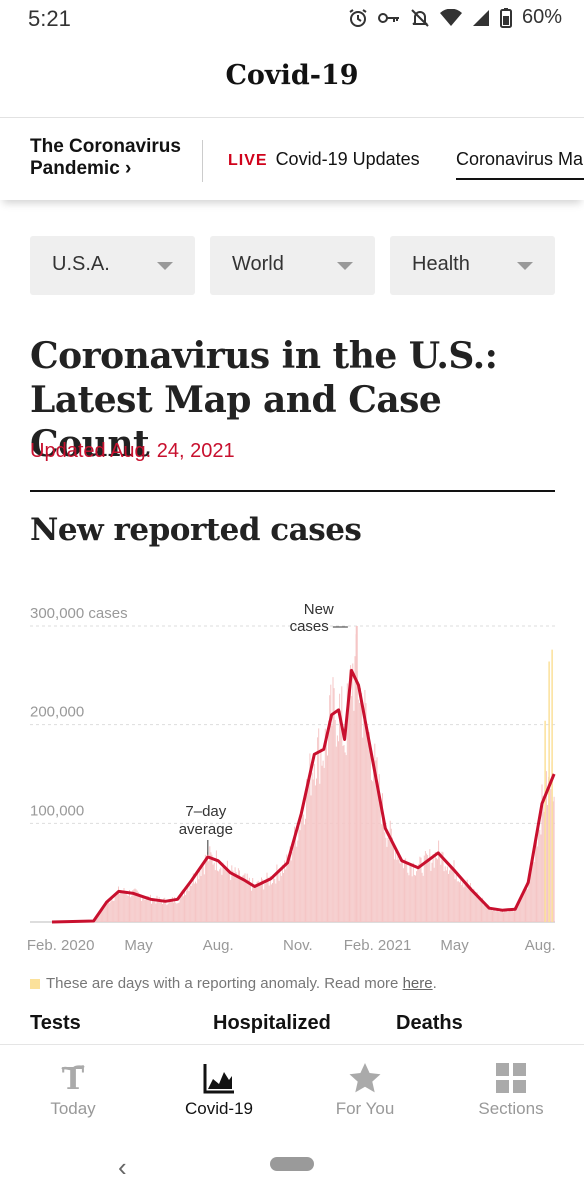  Describe the element at coordinates (112, 265) in the screenshot. I see `usa-dropdown: U.S.A.` at that location.